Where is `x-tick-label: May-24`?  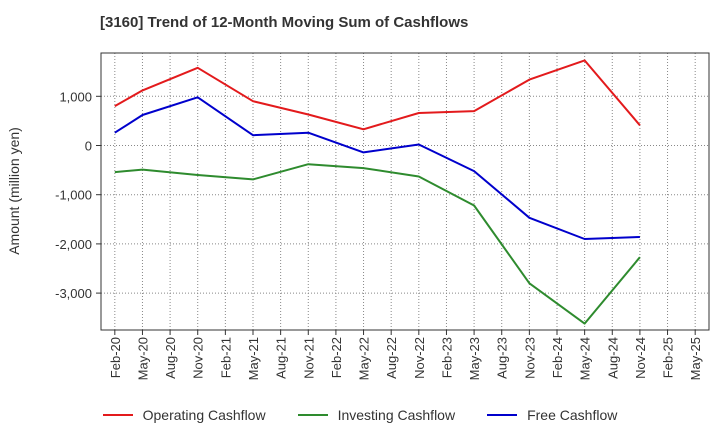
x-tick-label: May-24 is located at coordinates (585, 358).